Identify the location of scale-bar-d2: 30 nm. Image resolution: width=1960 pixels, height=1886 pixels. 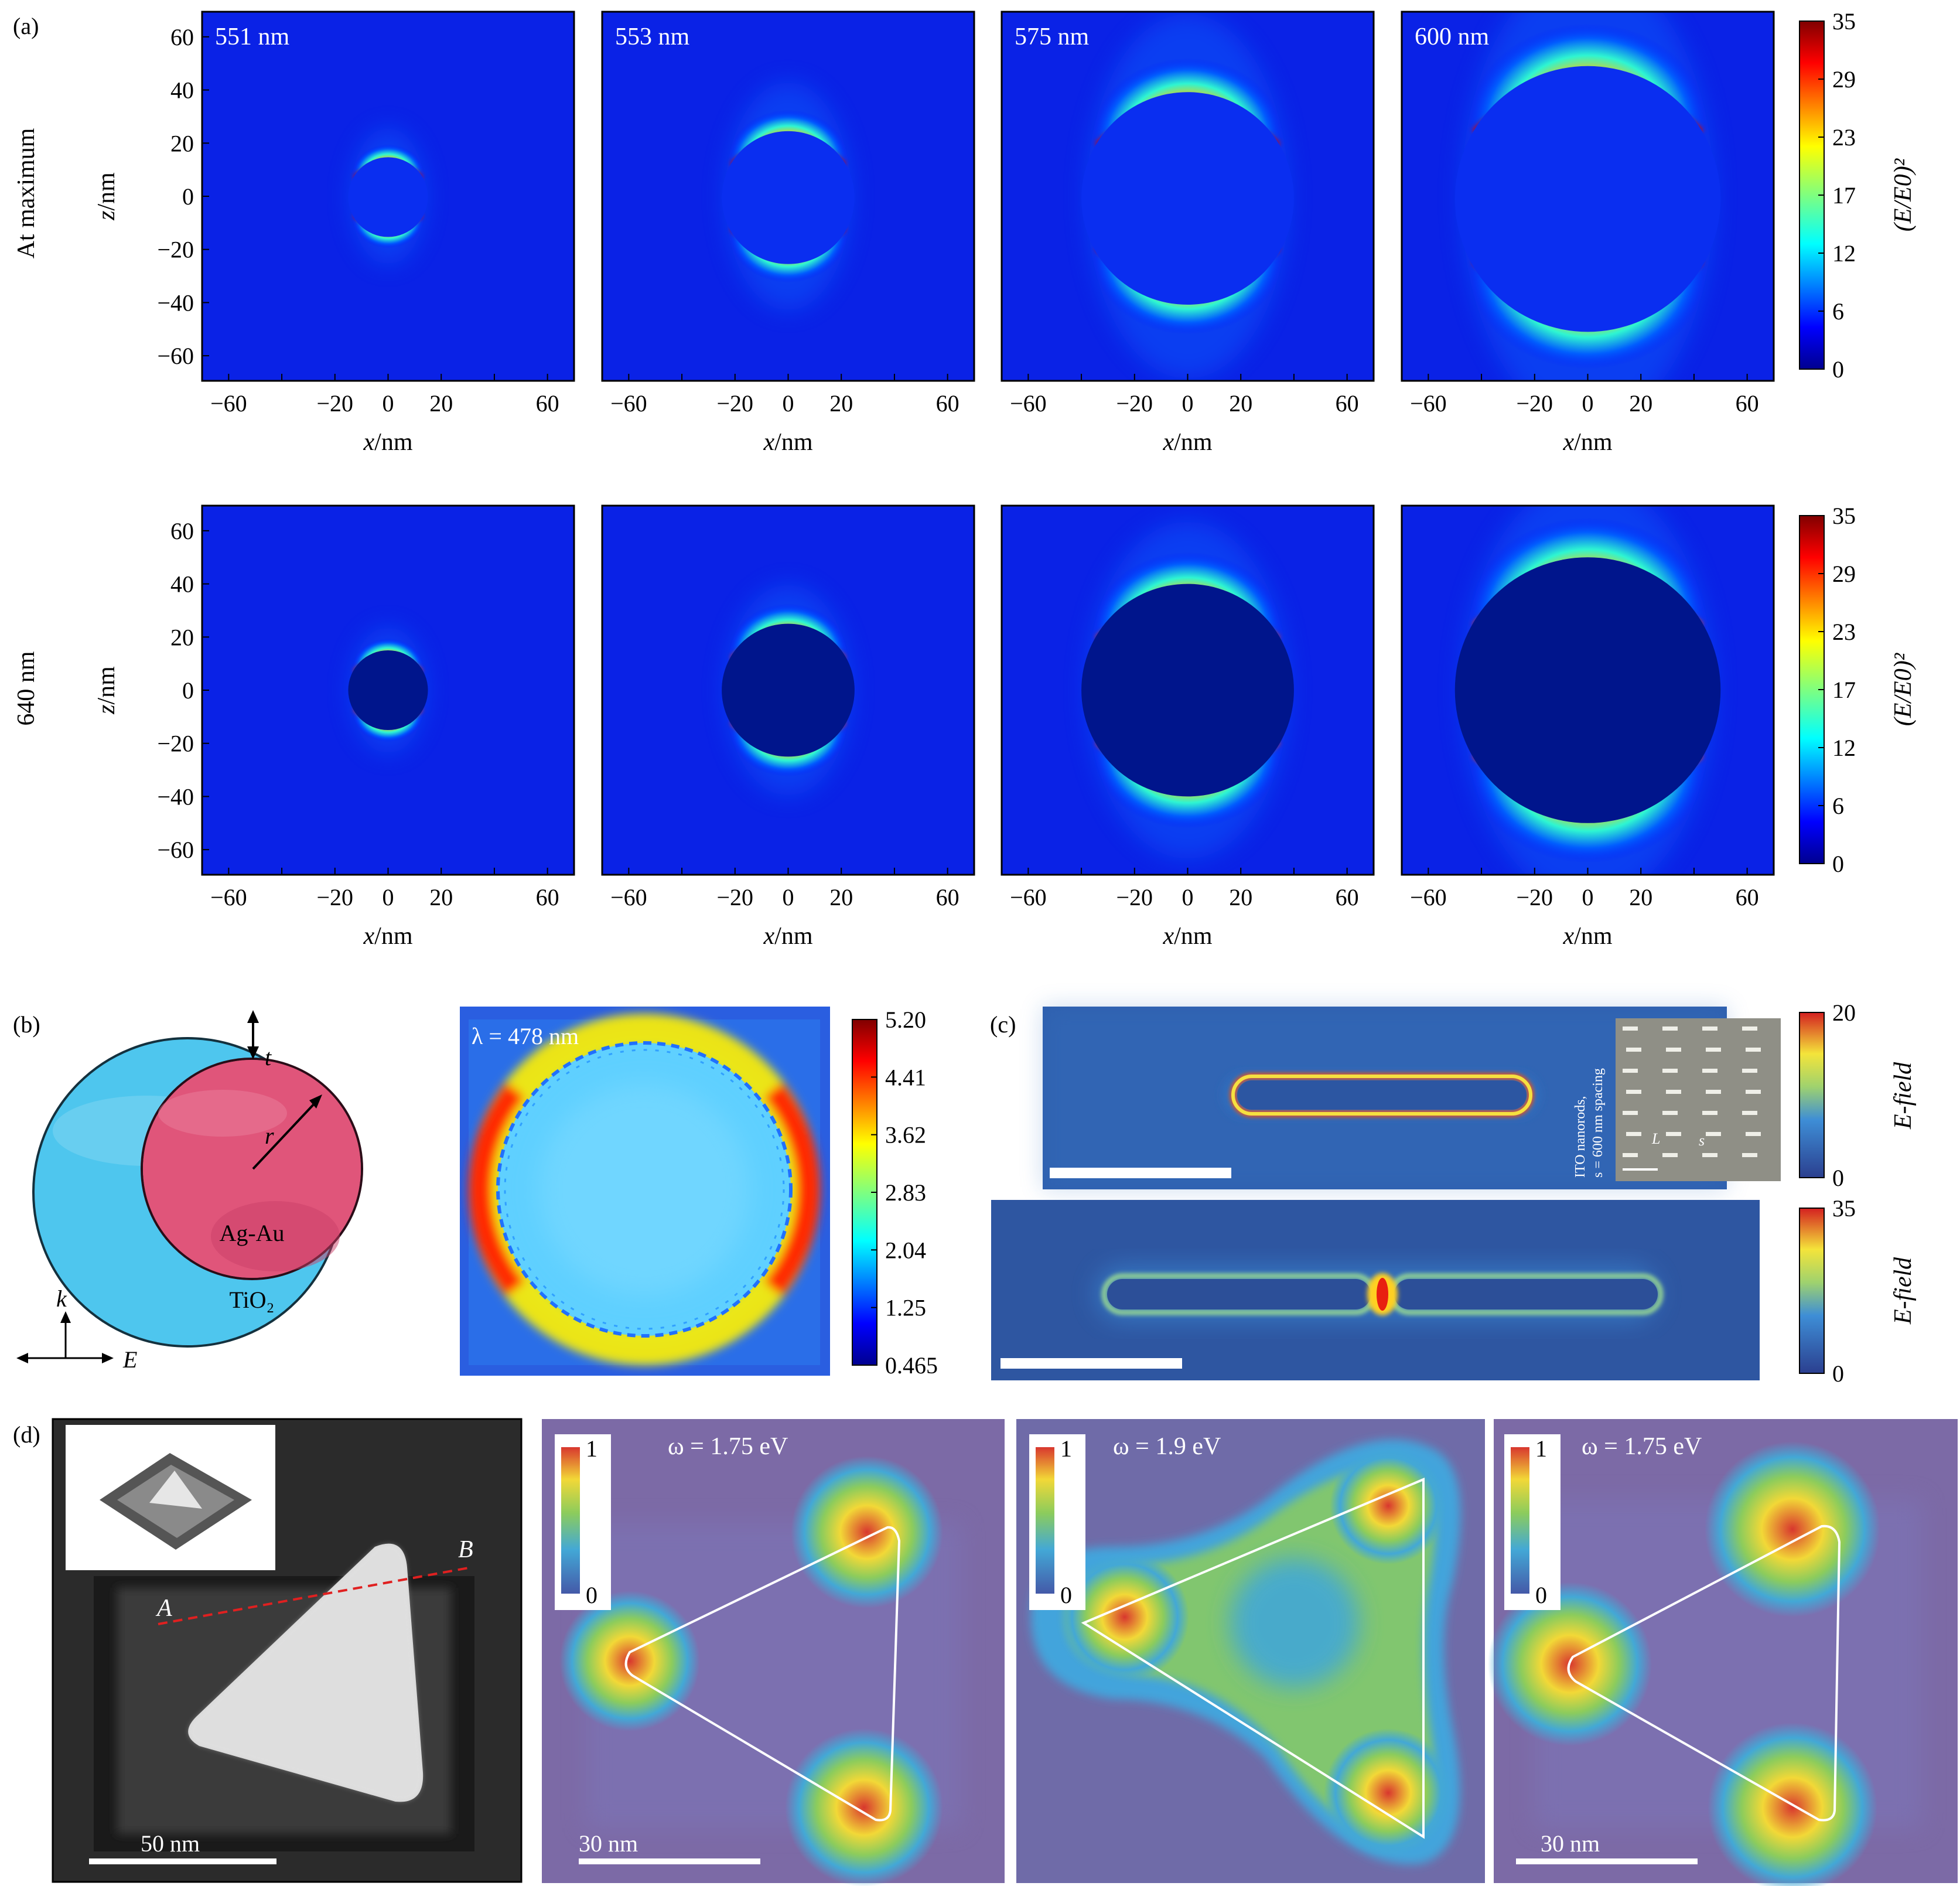
(608, 1844).